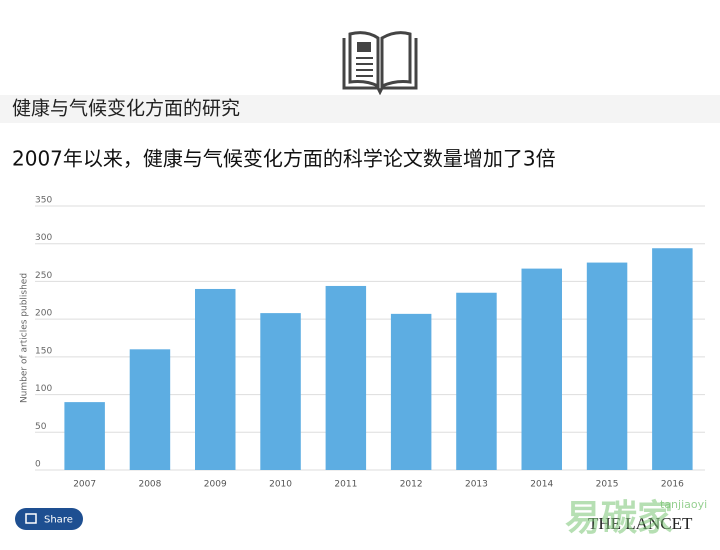  Describe the element at coordinates (84, 485) in the screenshot. I see `x-tick-label: 2007` at that location.